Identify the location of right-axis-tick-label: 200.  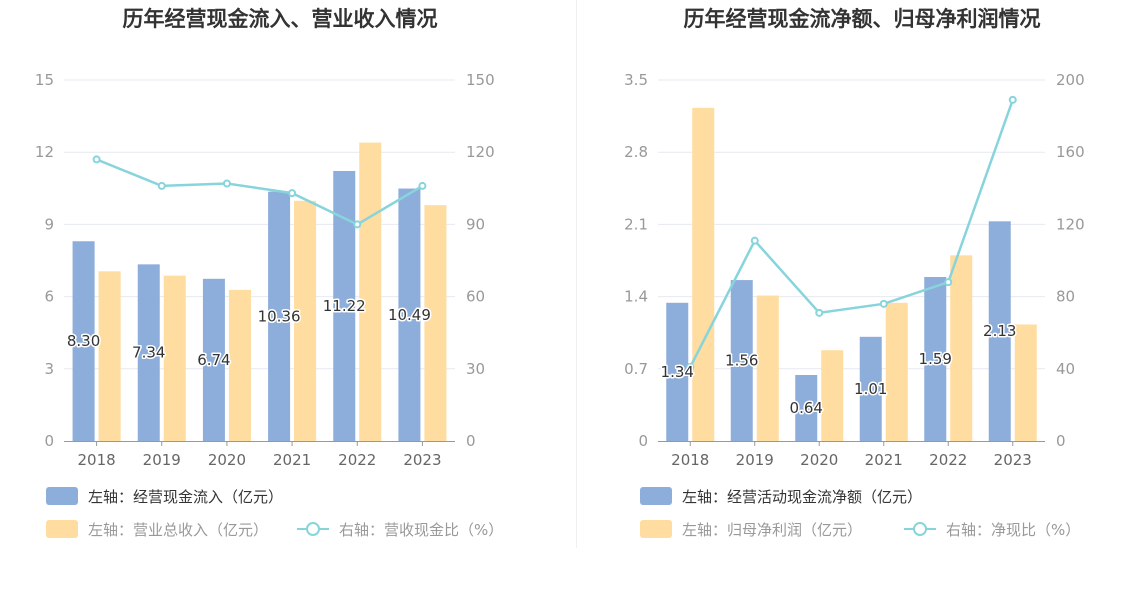
(1070, 80).